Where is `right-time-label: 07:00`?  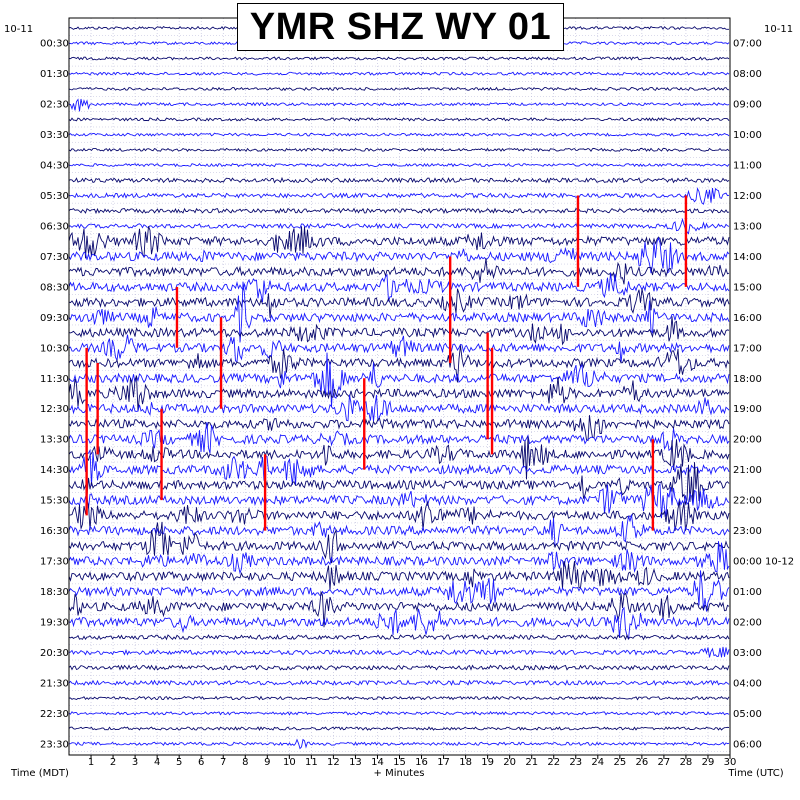
right-time-label: 07:00 is located at coordinates (747, 44).